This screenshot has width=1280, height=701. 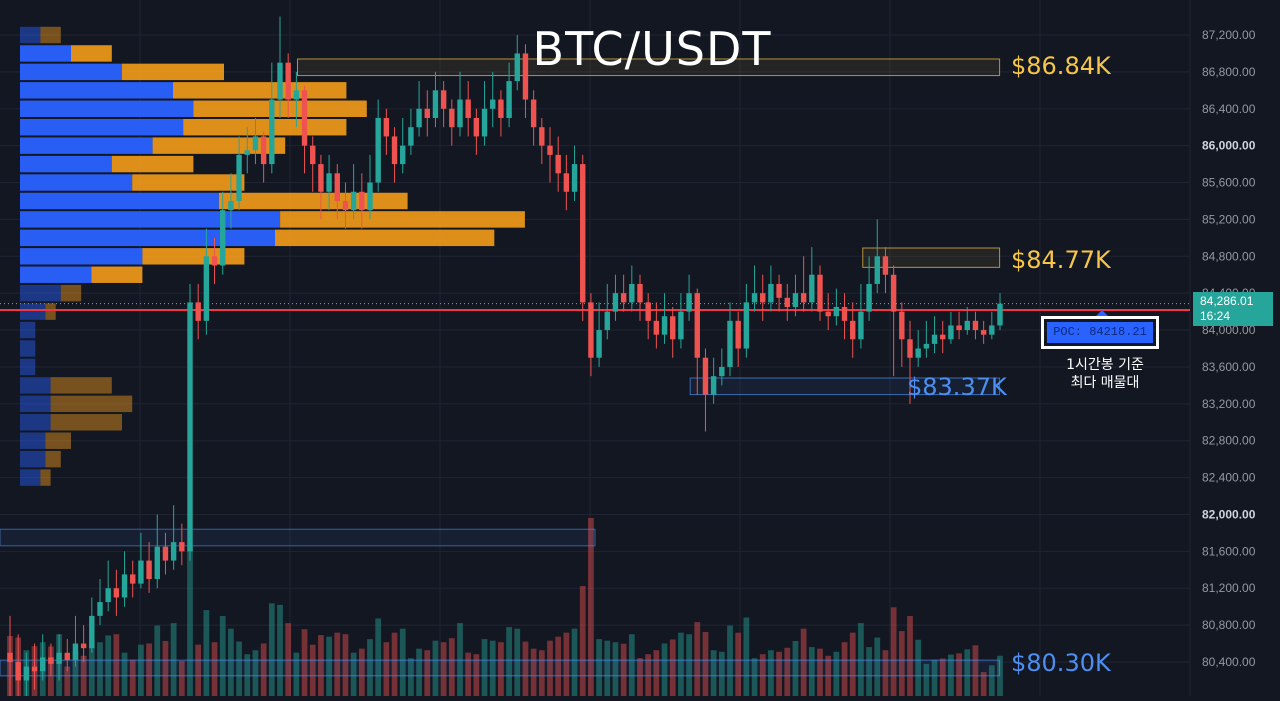 I want to click on y-tick-label: 83,200.00, so click(x=1229, y=404).